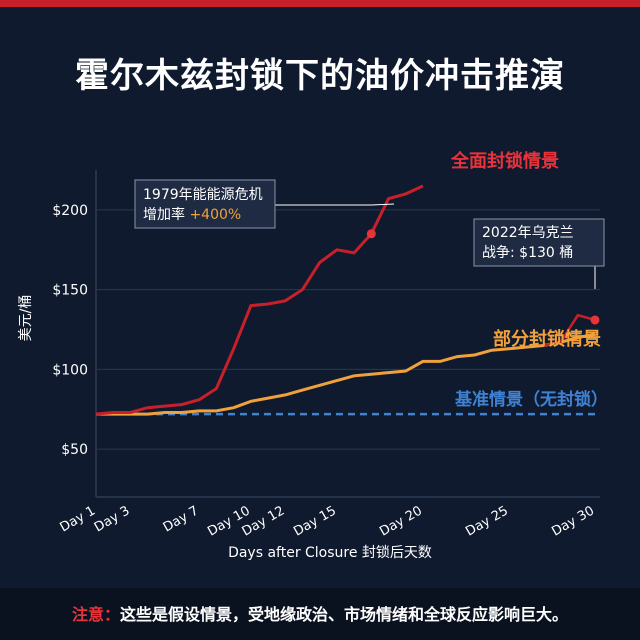 The width and height of the screenshot is (640, 640). I want to click on y-tick-label: $100, so click(70, 370).